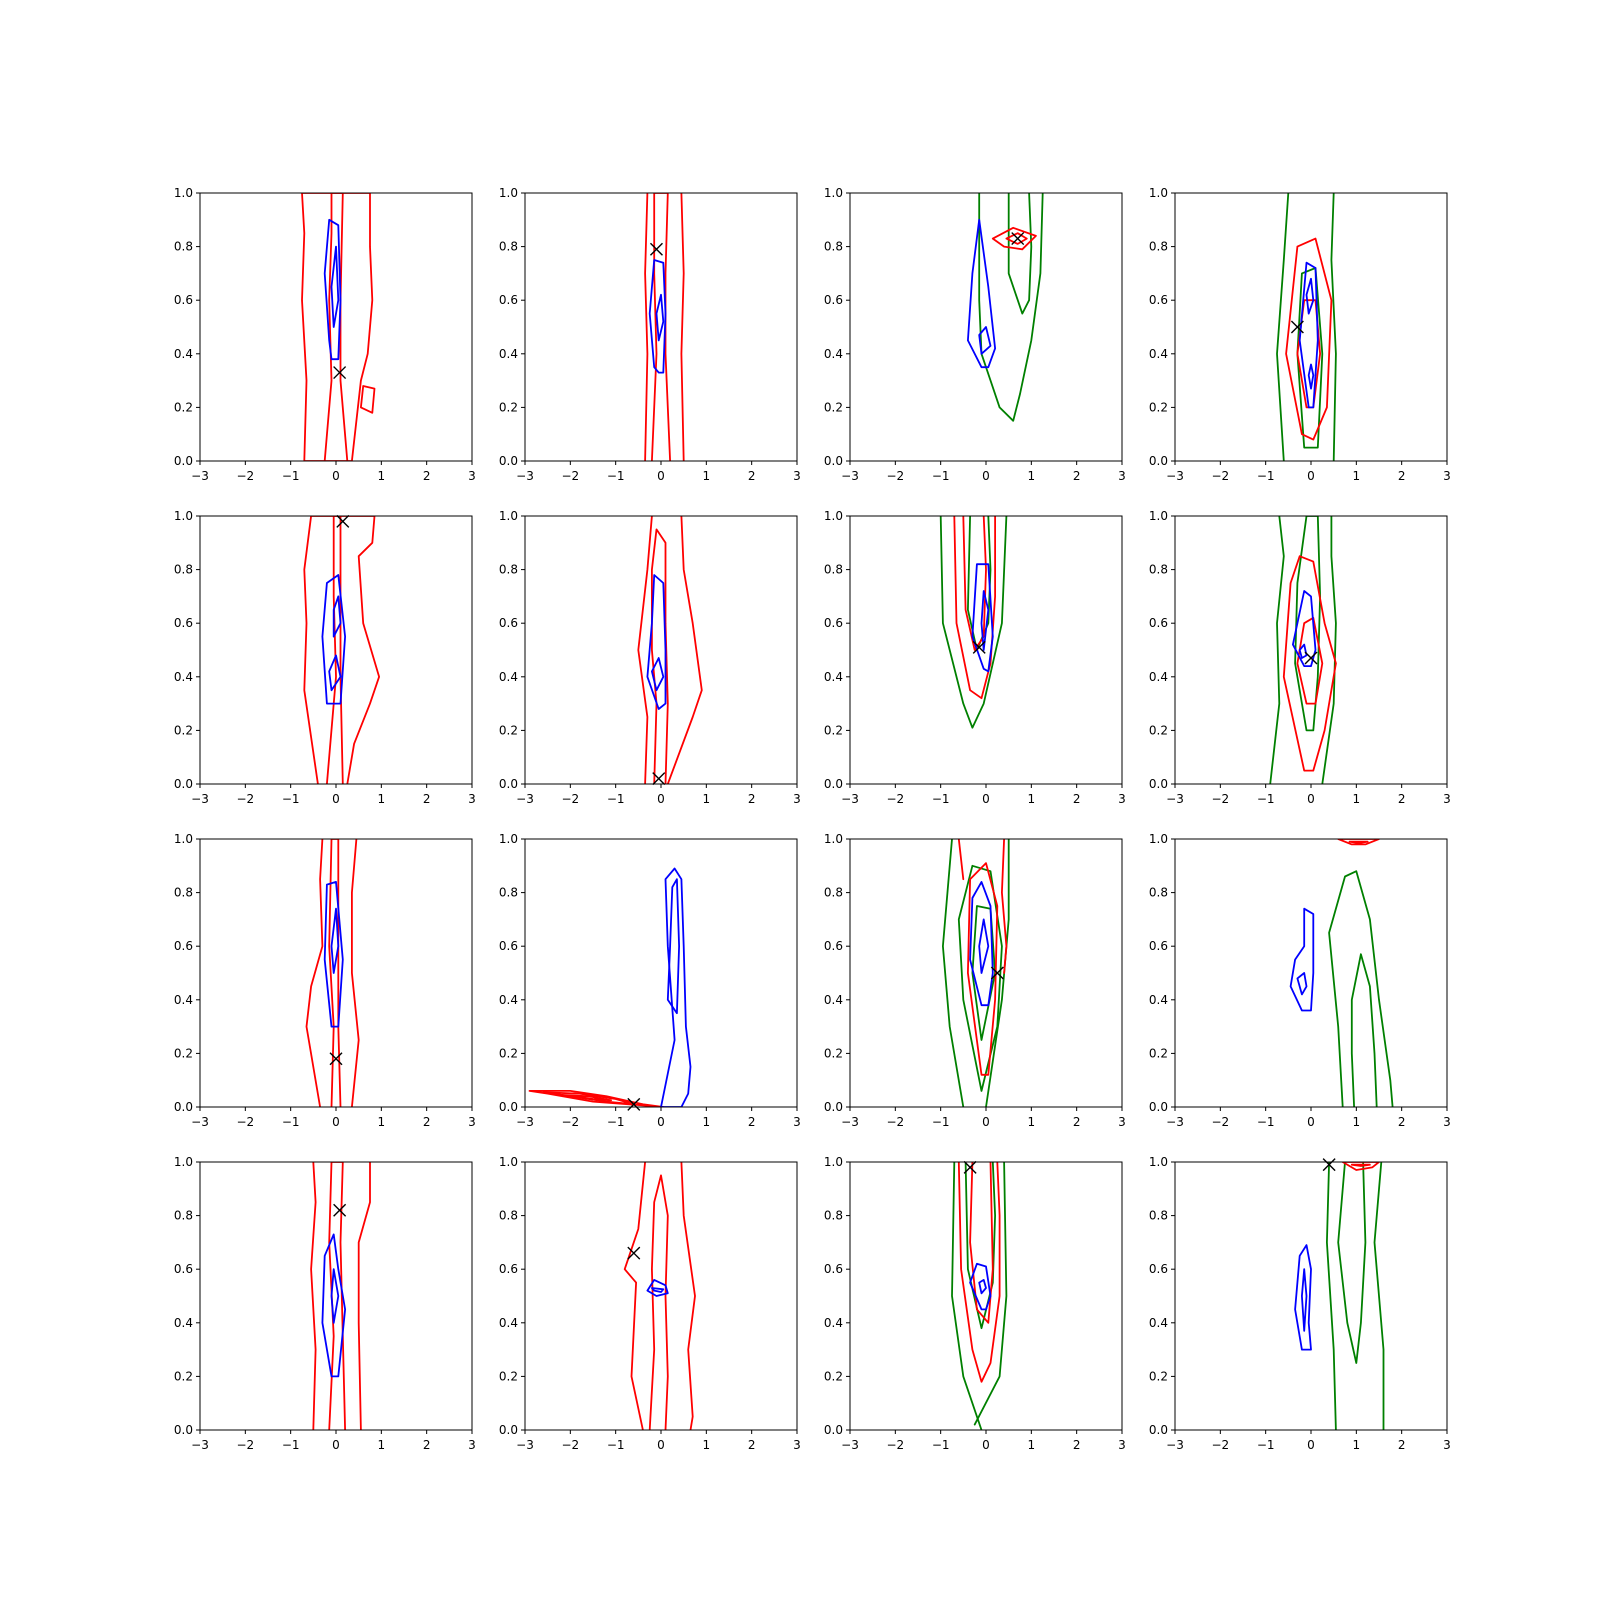 Image resolution: width=1600 pixels, height=1600 pixels. I want to click on subplot-r1-c0: 0.0 0.2 0.4 0.6 0.8 1.0 −3 −2 −1 0 1 2 3, so click(325, 657).